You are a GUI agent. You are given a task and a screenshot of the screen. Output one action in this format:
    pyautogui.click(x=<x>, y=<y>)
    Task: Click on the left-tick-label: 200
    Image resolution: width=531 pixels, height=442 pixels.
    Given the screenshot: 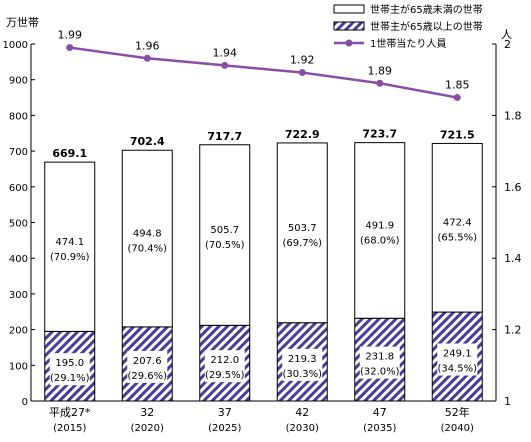 What is the action you would take?
    pyautogui.click(x=18, y=331)
    